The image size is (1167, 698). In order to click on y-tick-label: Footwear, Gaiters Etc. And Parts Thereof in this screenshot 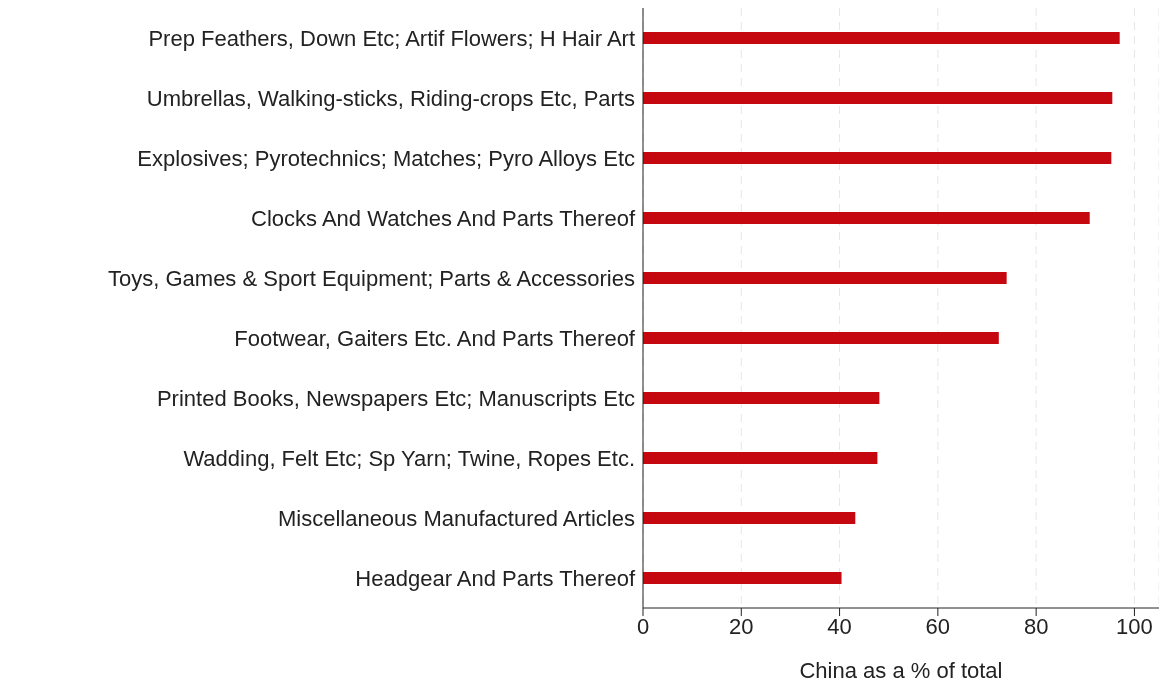, I will do `click(435, 338)`.